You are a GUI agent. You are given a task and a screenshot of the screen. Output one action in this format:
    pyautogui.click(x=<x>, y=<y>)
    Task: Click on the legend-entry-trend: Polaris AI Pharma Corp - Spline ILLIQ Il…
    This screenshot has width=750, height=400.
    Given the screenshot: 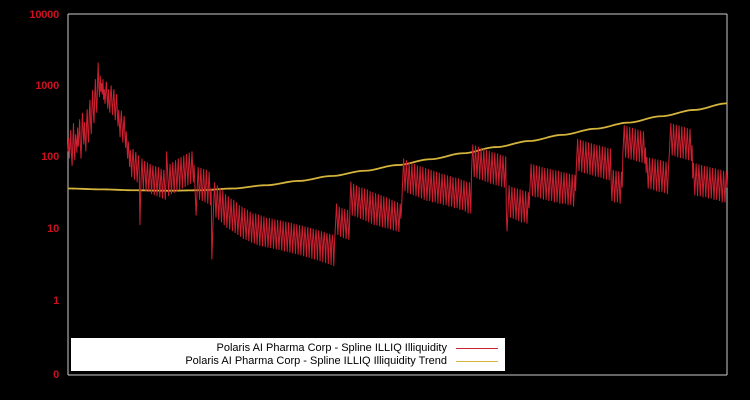 What is the action you would take?
    pyautogui.click(x=288, y=361)
    